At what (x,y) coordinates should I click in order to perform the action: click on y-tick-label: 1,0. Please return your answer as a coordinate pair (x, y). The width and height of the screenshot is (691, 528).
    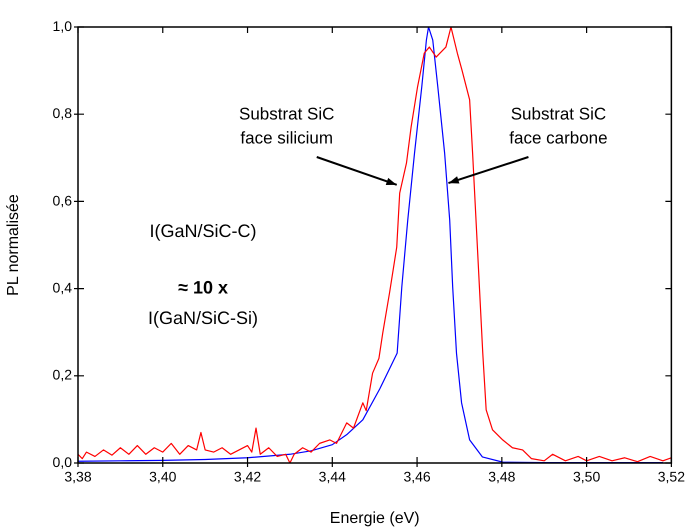
    Looking at the image, I should click on (62, 26).